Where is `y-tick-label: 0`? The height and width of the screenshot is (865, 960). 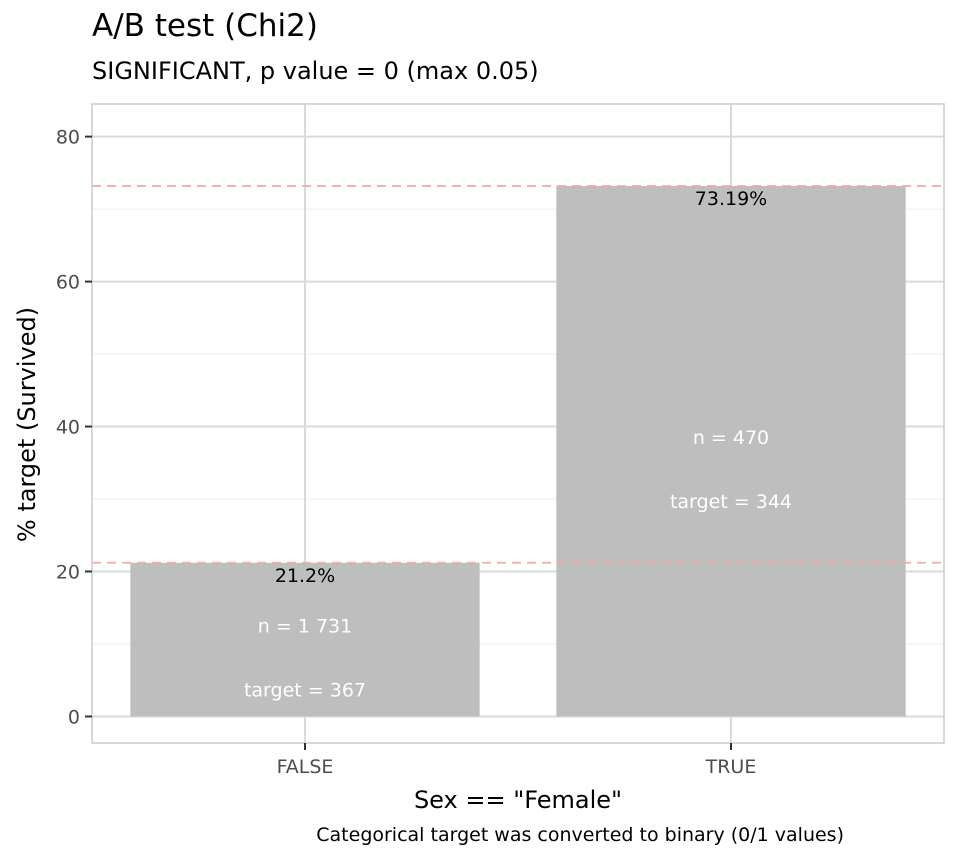 y-tick-label: 0 is located at coordinates (74, 717).